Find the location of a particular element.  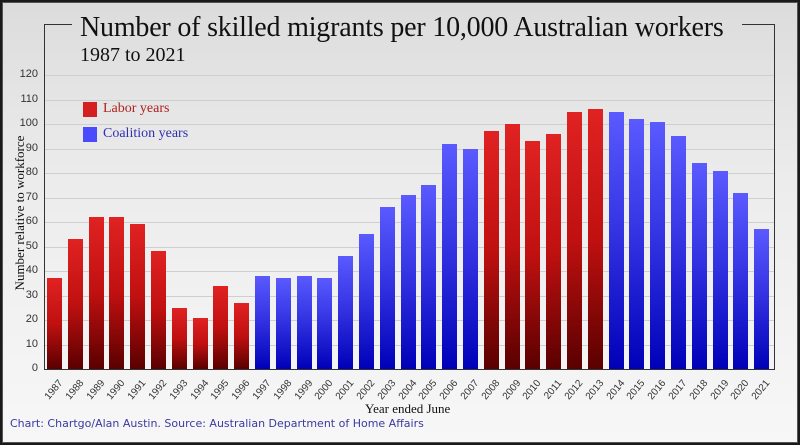

y-tick-label: 110 is located at coordinates (29, 98).